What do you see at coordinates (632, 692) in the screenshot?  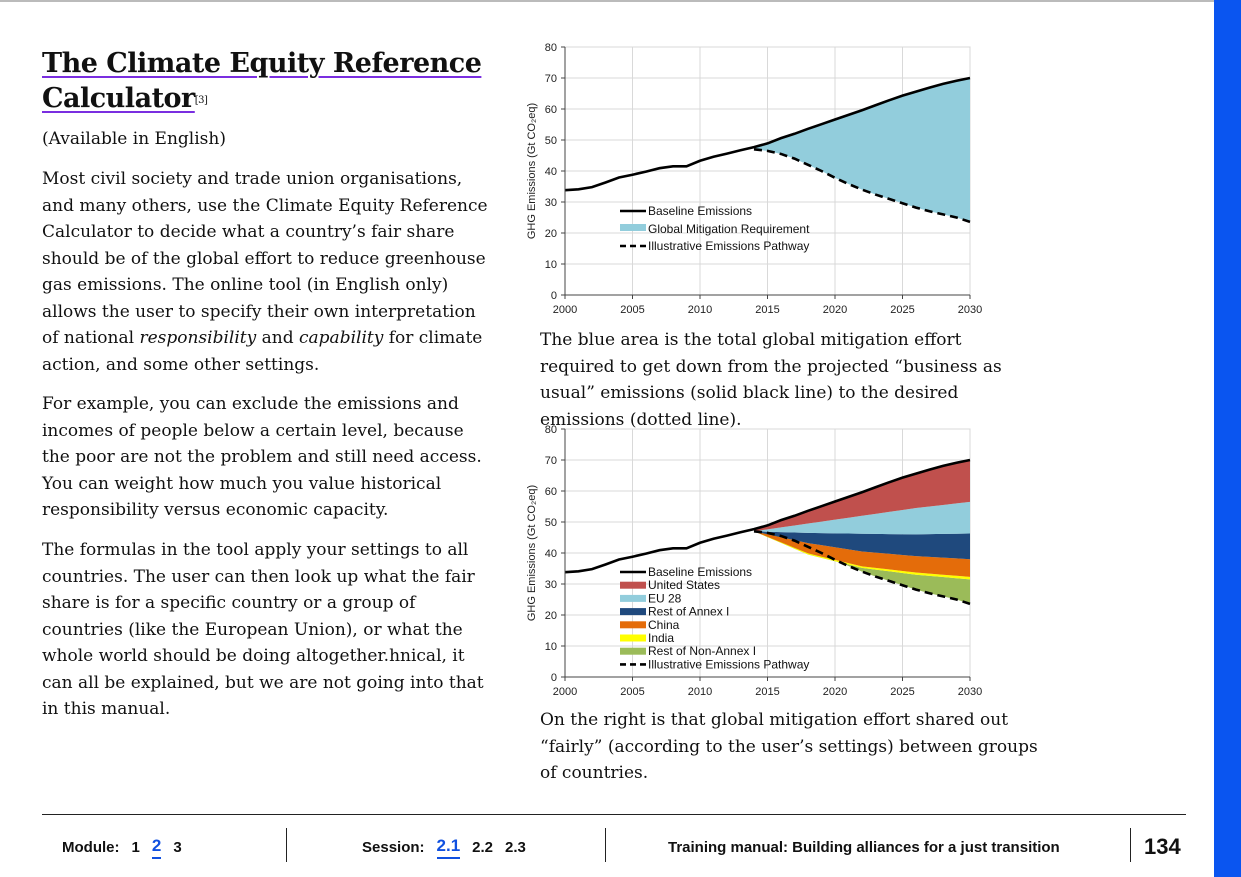 I see `chart2-tick-label-x: 2005` at bounding box center [632, 692].